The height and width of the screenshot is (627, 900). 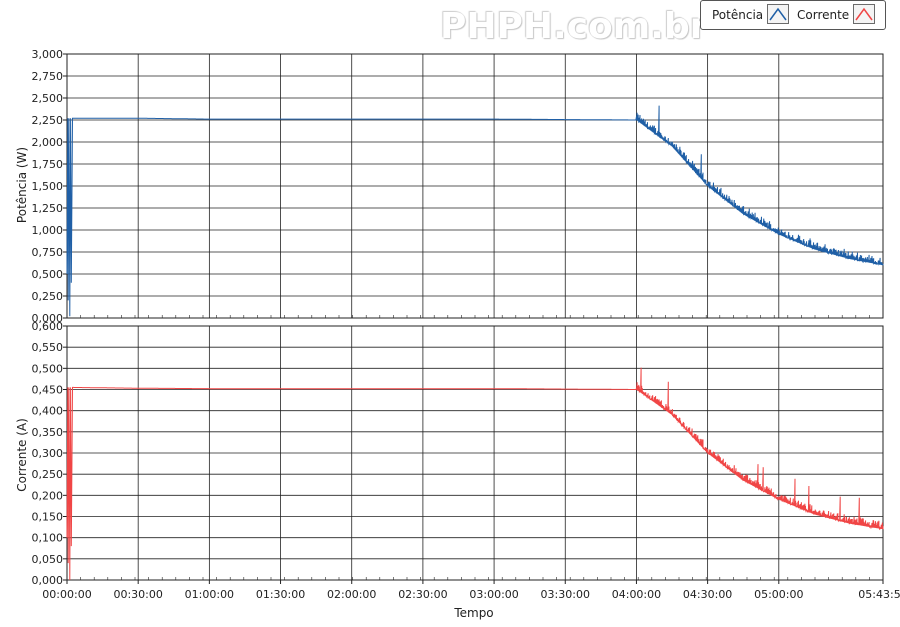 I want to click on y-tick-label: 2,500, so click(x=48, y=98).